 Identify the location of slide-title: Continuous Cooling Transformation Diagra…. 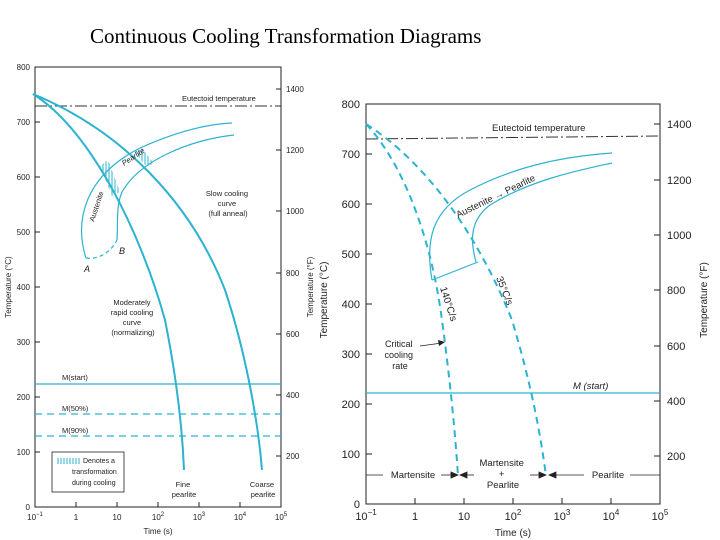
(286, 36).